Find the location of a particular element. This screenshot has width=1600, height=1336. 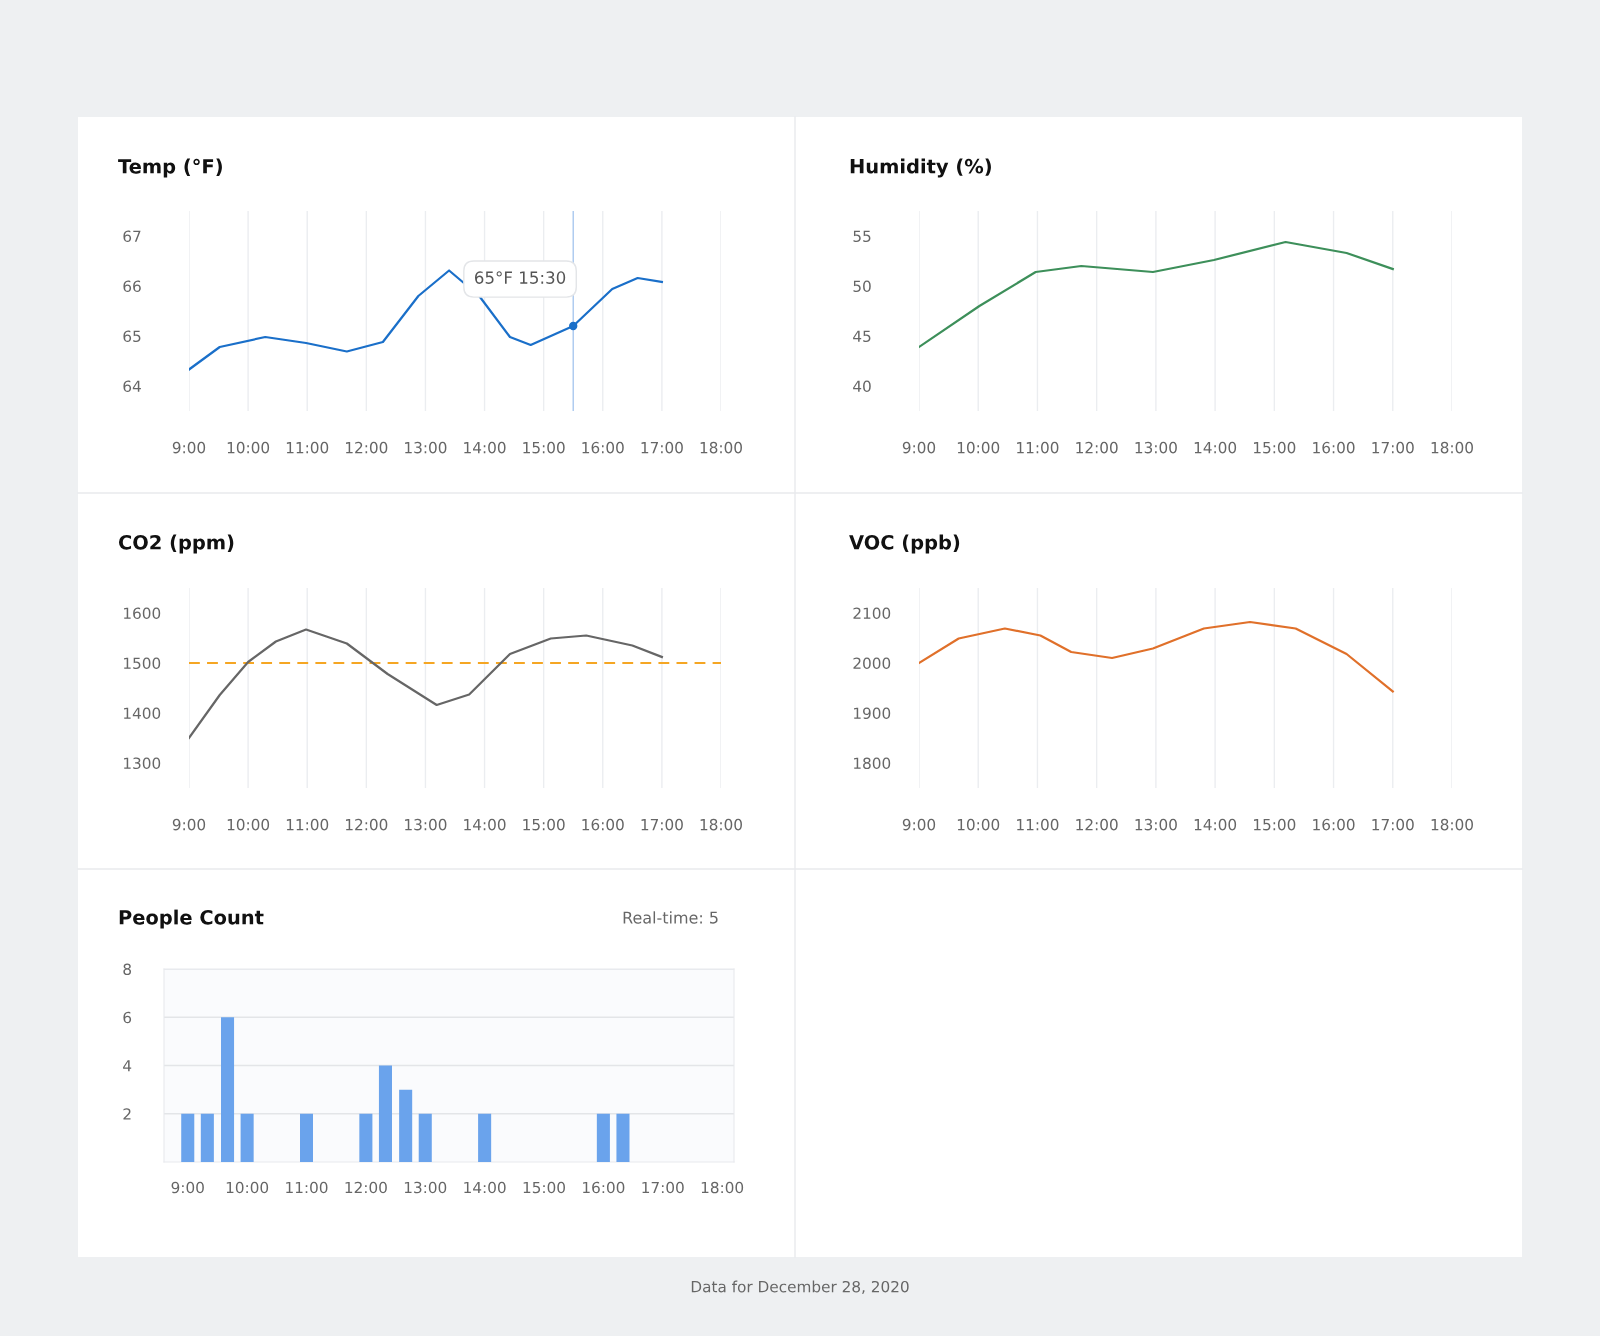

y-tick-label: 1900 is located at coordinates (872, 713).